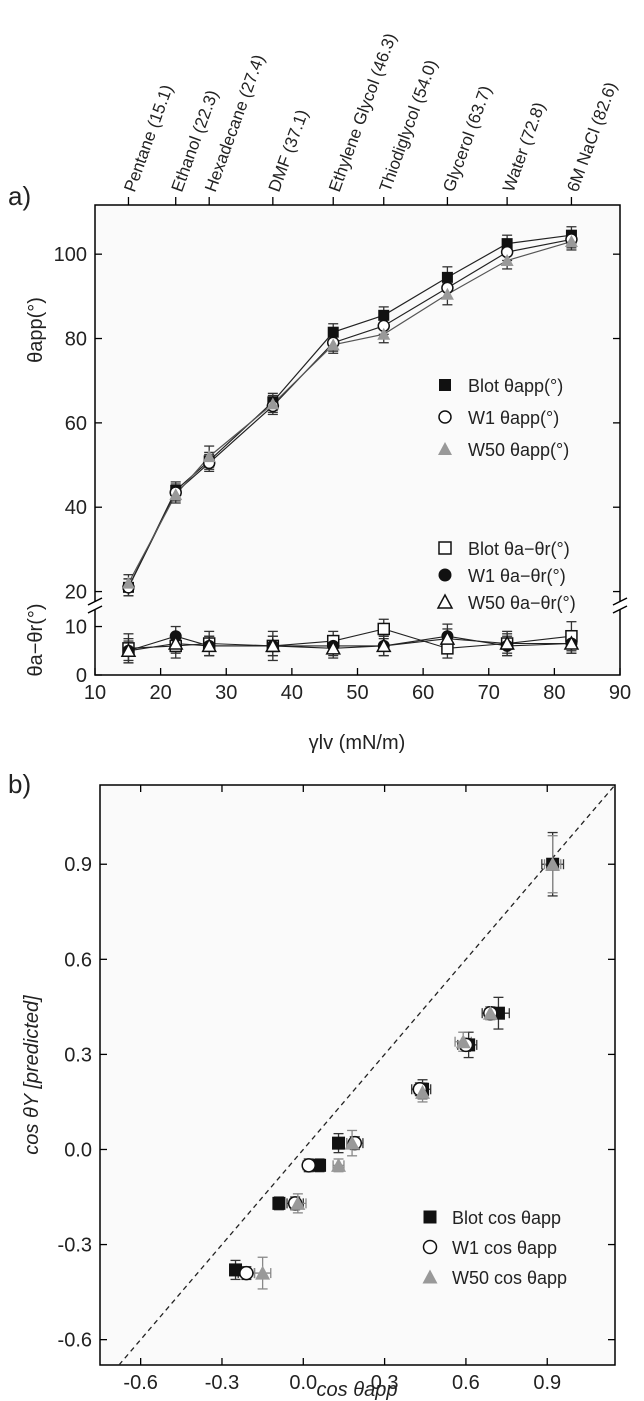 Image resolution: width=644 pixels, height=1401 pixels. Describe the element at coordinates (620, 693) in the screenshot. I see `x-tick-label: 90` at that location.